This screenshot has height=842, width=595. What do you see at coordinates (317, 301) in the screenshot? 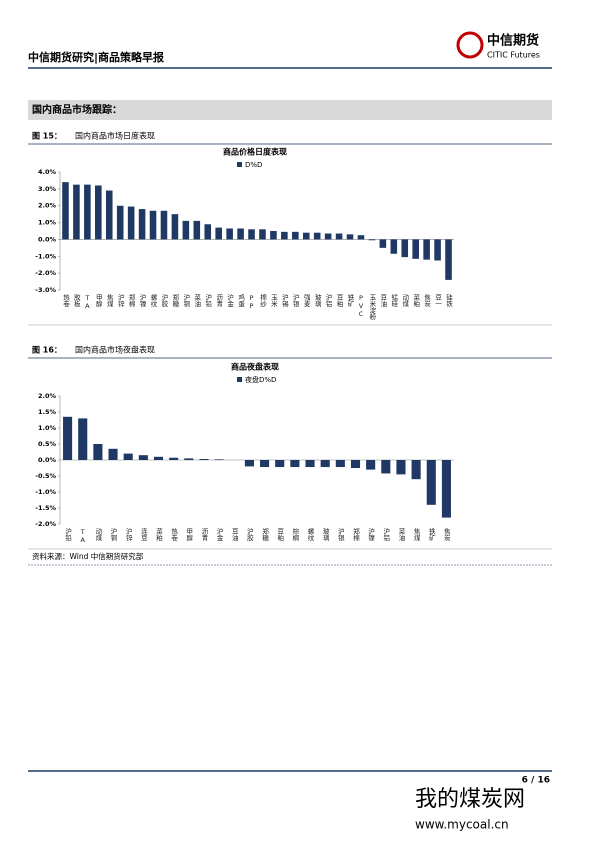
I see `x-tick-label: 玻璃` at bounding box center [317, 301].